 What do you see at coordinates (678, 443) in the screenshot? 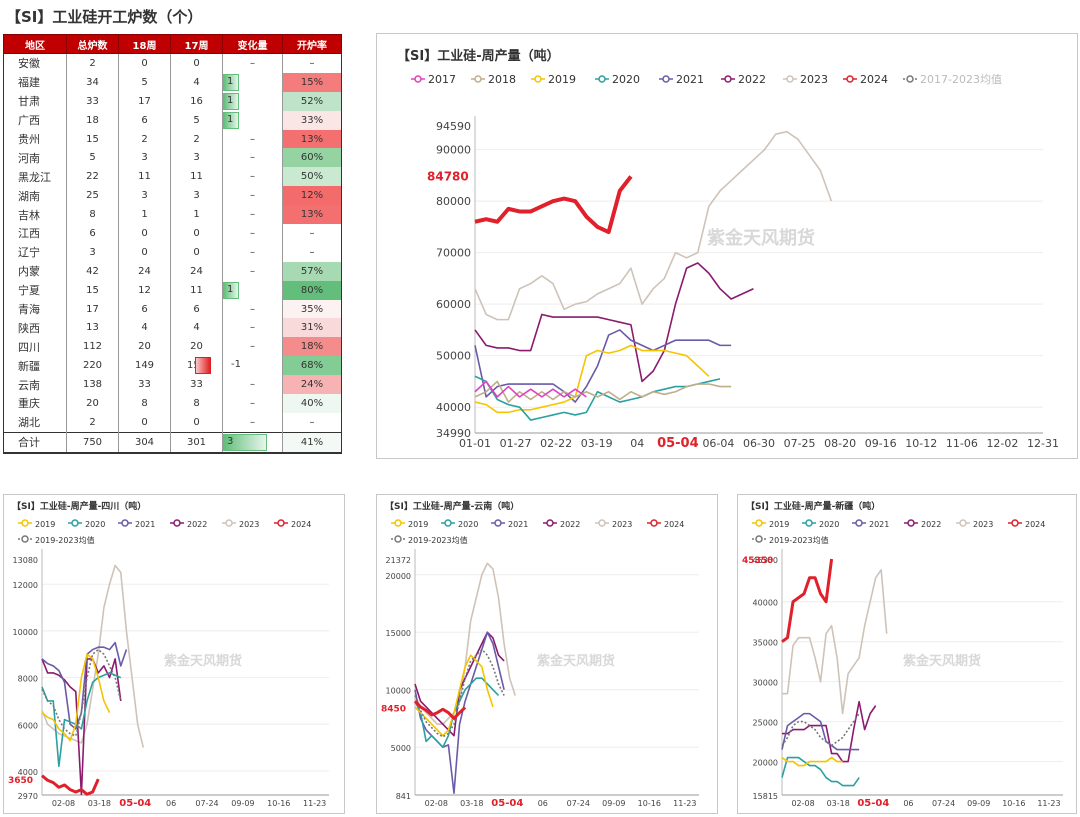
I see `x-tick-label: 05-04` at bounding box center [678, 443].